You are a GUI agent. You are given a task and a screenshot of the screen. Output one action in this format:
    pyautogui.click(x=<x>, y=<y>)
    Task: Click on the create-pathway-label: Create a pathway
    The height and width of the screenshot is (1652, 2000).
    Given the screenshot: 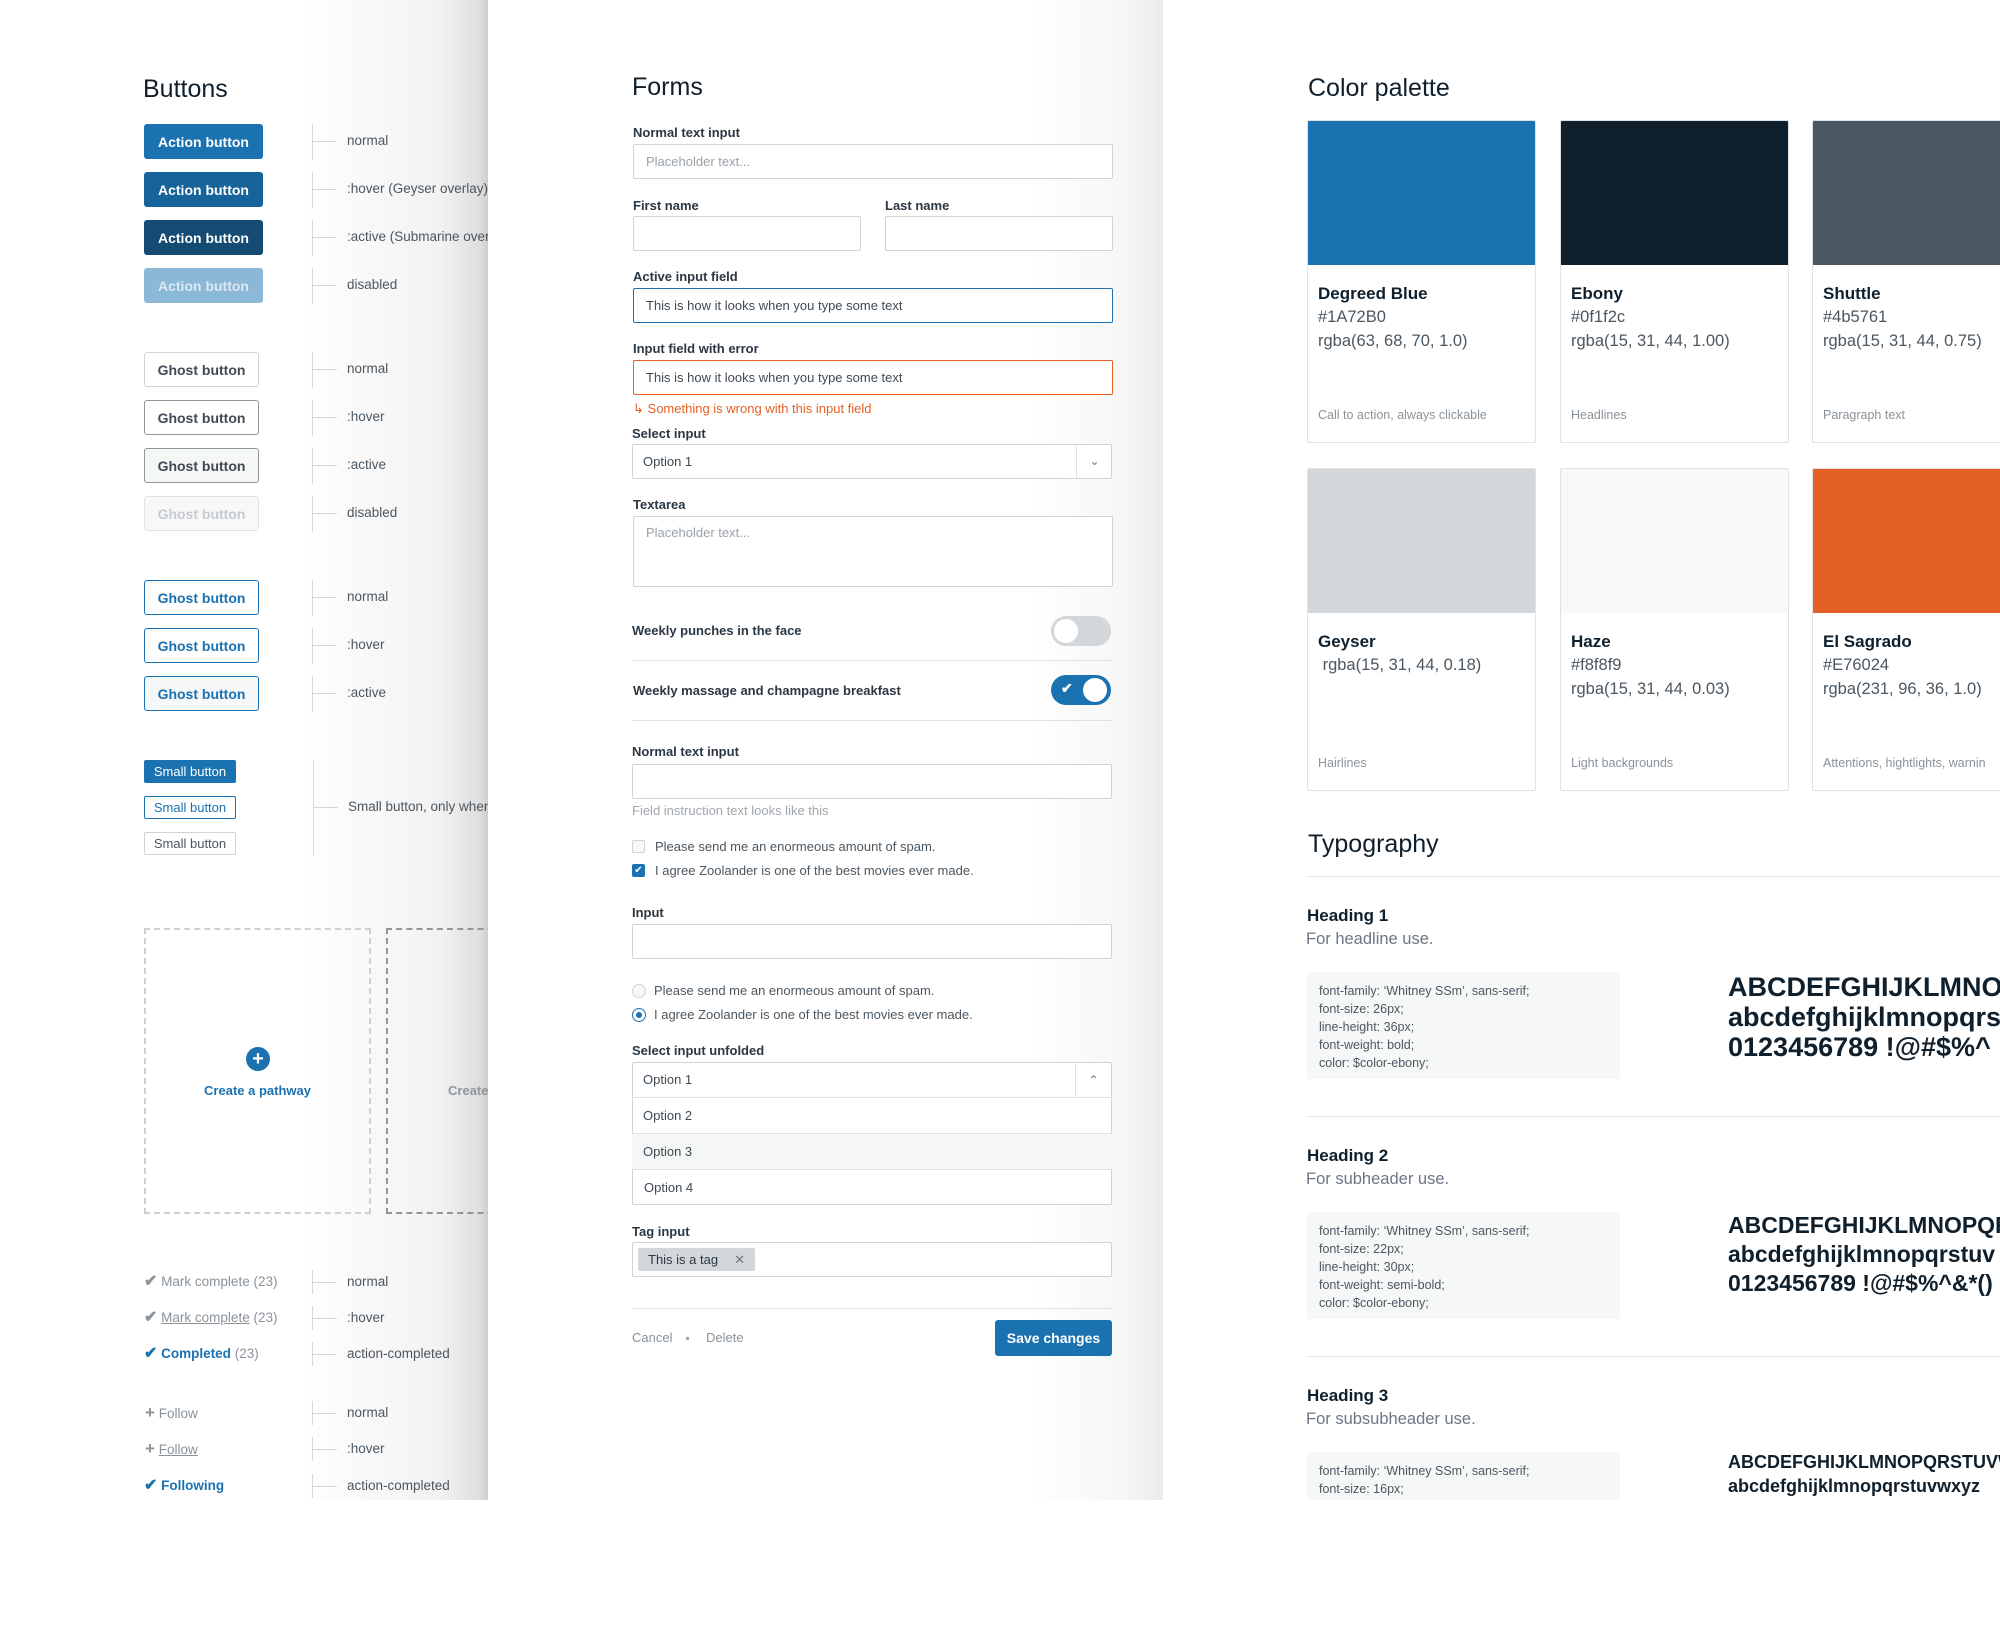 What is the action you would take?
    pyautogui.click(x=257, y=1090)
    